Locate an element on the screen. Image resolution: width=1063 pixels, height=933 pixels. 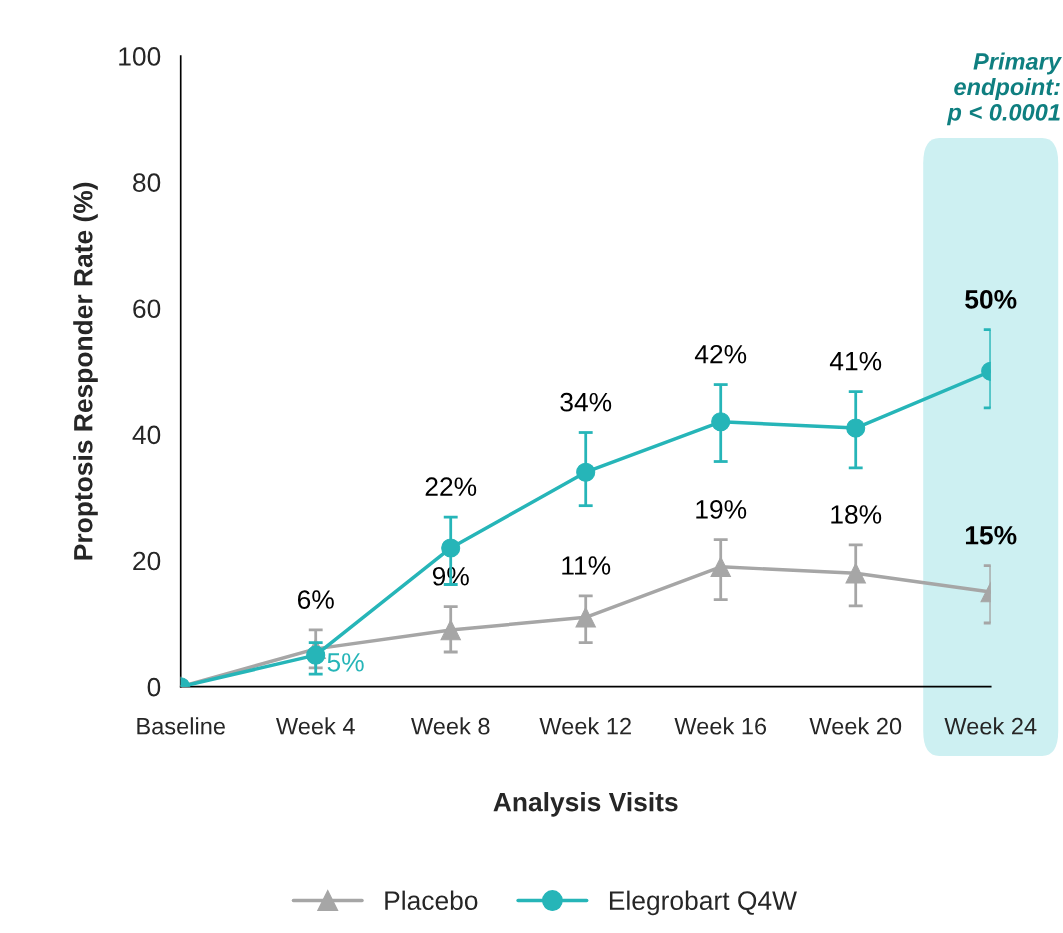
band-label: Primary endpoint: p < 0.0001 is located at coordinates (1004, 89).